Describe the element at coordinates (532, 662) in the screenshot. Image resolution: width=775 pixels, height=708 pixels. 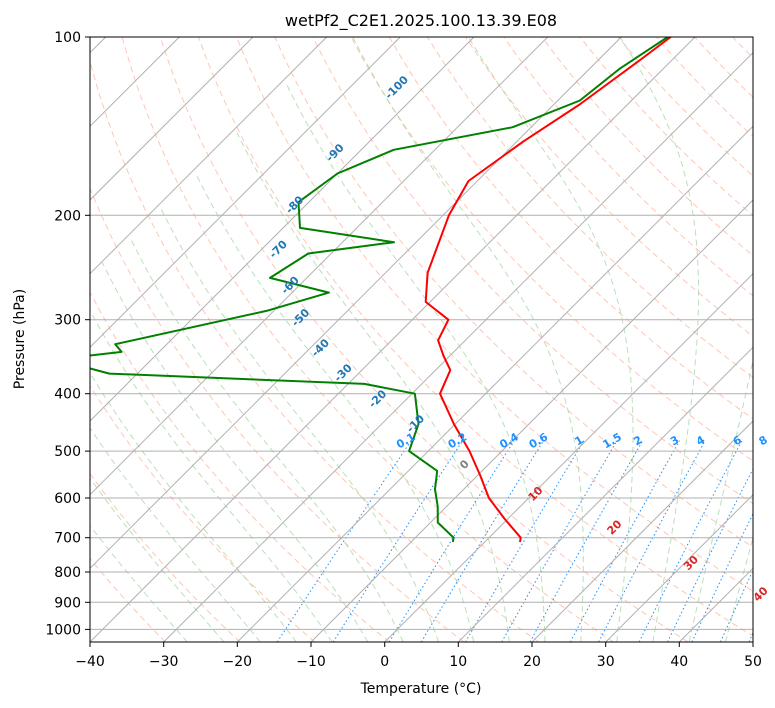
I see `x-tick-label: 20` at that location.